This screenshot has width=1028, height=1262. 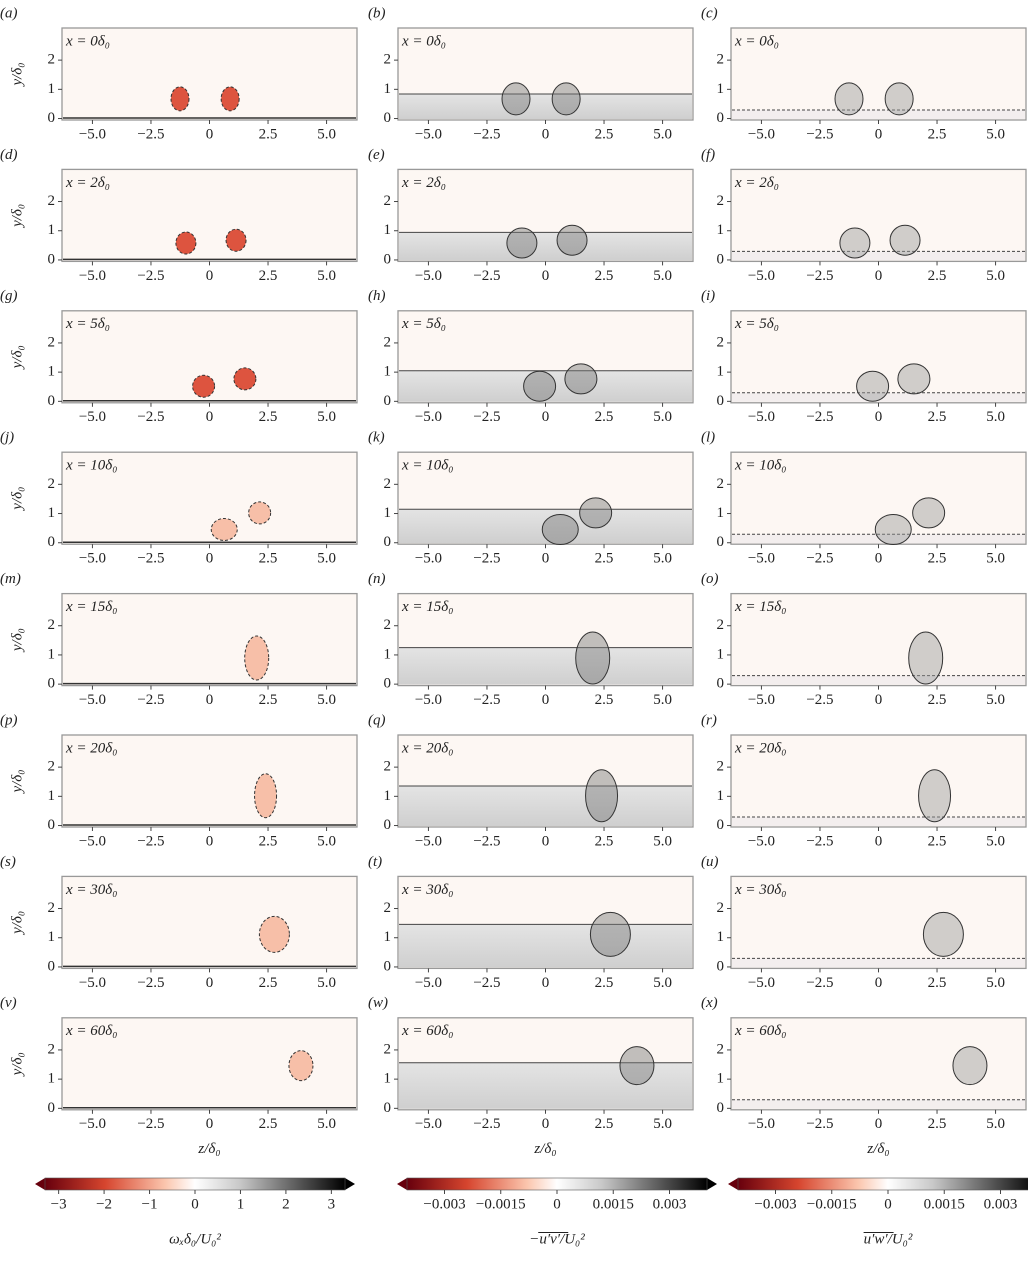 What do you see at coordinates (332, 1204) in the screenshot?
I see `colorbar-tick-label: 3` at bounding box center [332, 1204].